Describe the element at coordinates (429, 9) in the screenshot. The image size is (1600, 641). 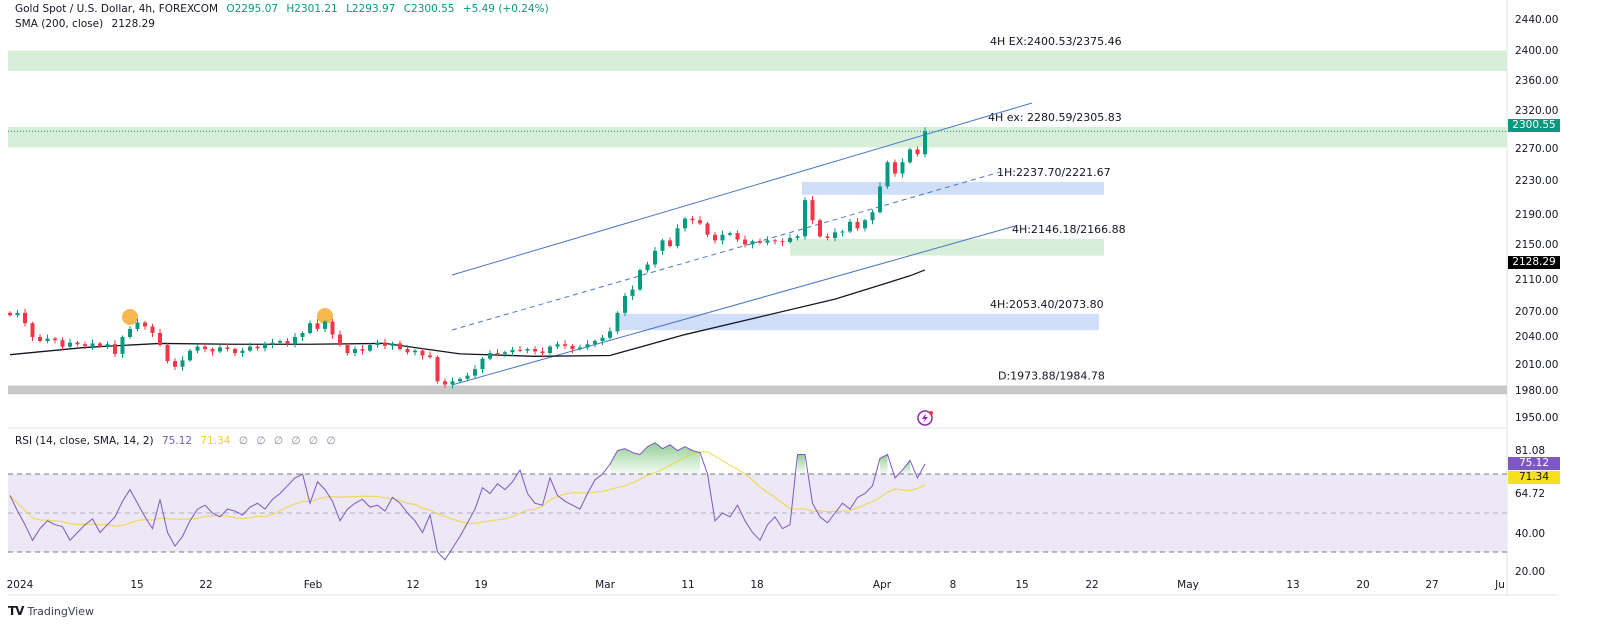
I see `close-value: C2300.55` at that location.